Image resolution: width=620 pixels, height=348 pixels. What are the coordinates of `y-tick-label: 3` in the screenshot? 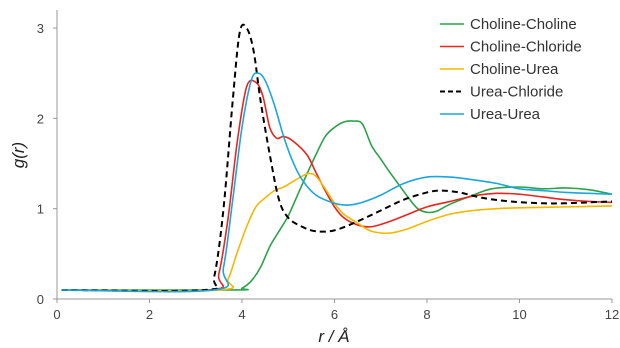 It's located at (40, 28).